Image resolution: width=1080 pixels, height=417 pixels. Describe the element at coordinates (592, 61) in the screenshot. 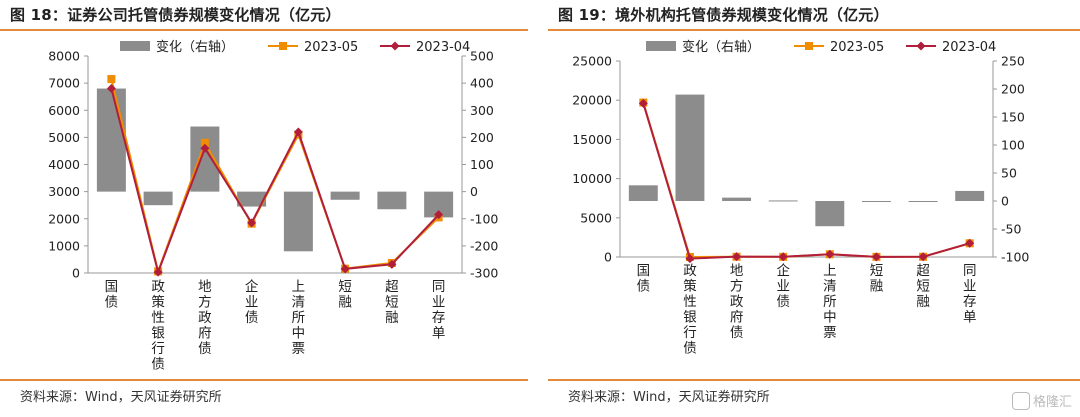

I see `y-left-tick-label: 25000` at that location.